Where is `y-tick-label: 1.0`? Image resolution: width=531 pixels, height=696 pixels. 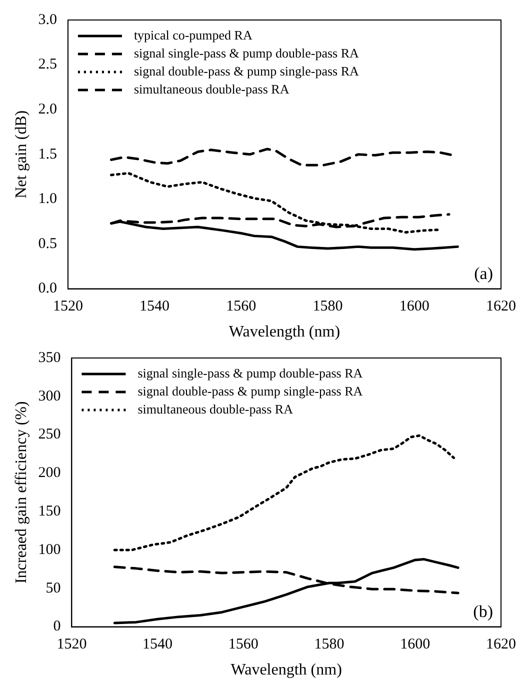
y-tick-label: 1.0 is located at coordinates (47, 199).